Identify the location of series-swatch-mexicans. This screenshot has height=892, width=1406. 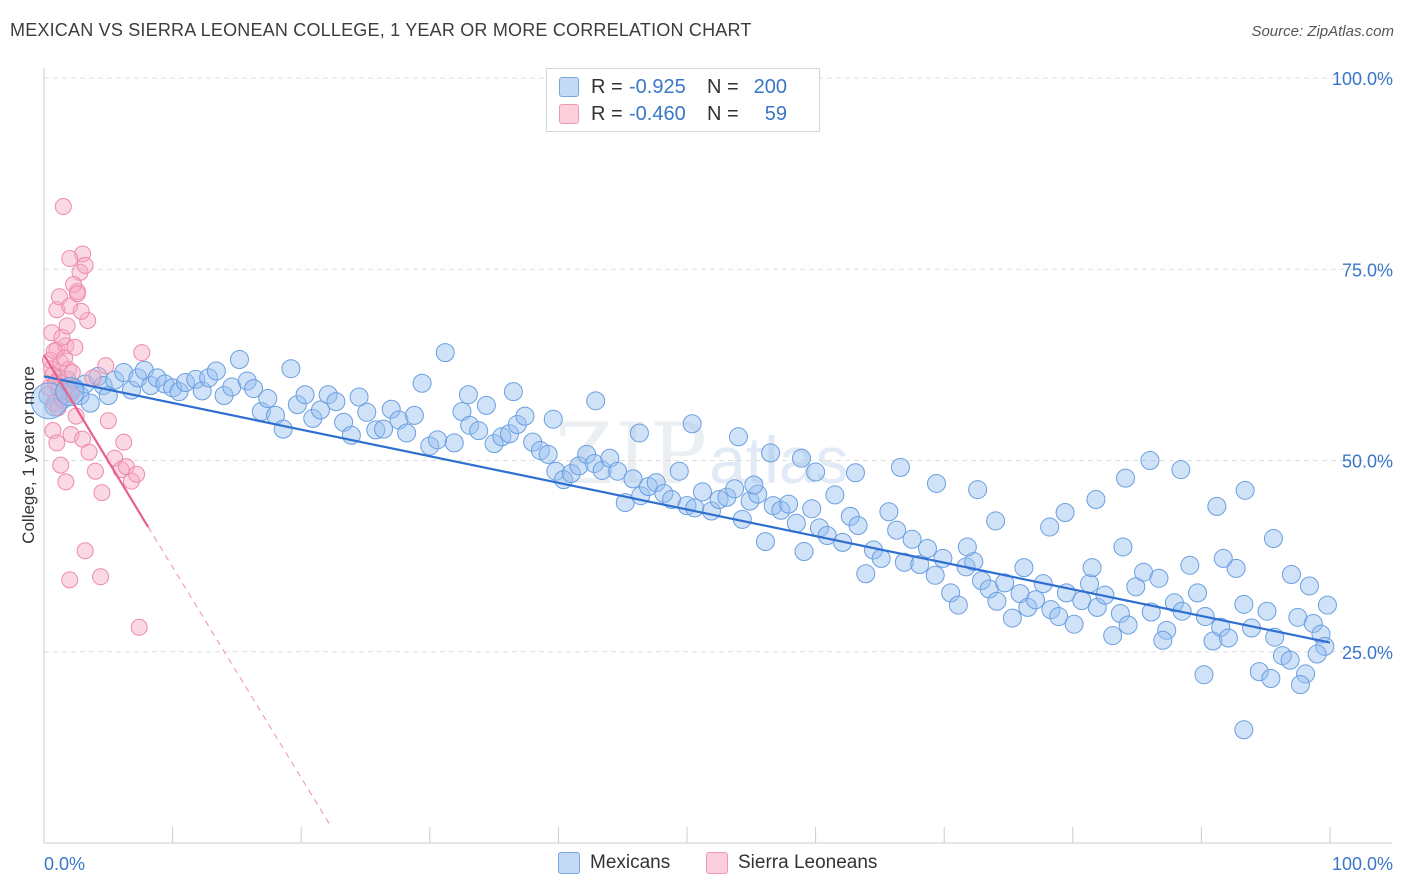
(569, 863).